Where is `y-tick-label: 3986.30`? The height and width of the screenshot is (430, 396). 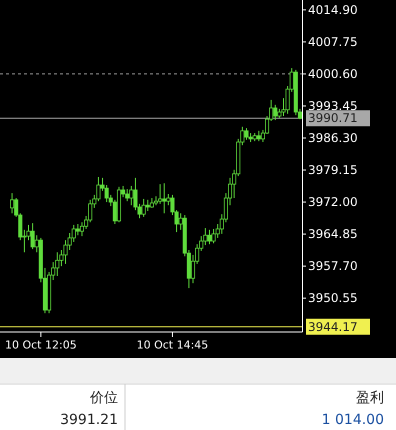 y-tick-label: 3986.30 is located at coordinates (333, 137).